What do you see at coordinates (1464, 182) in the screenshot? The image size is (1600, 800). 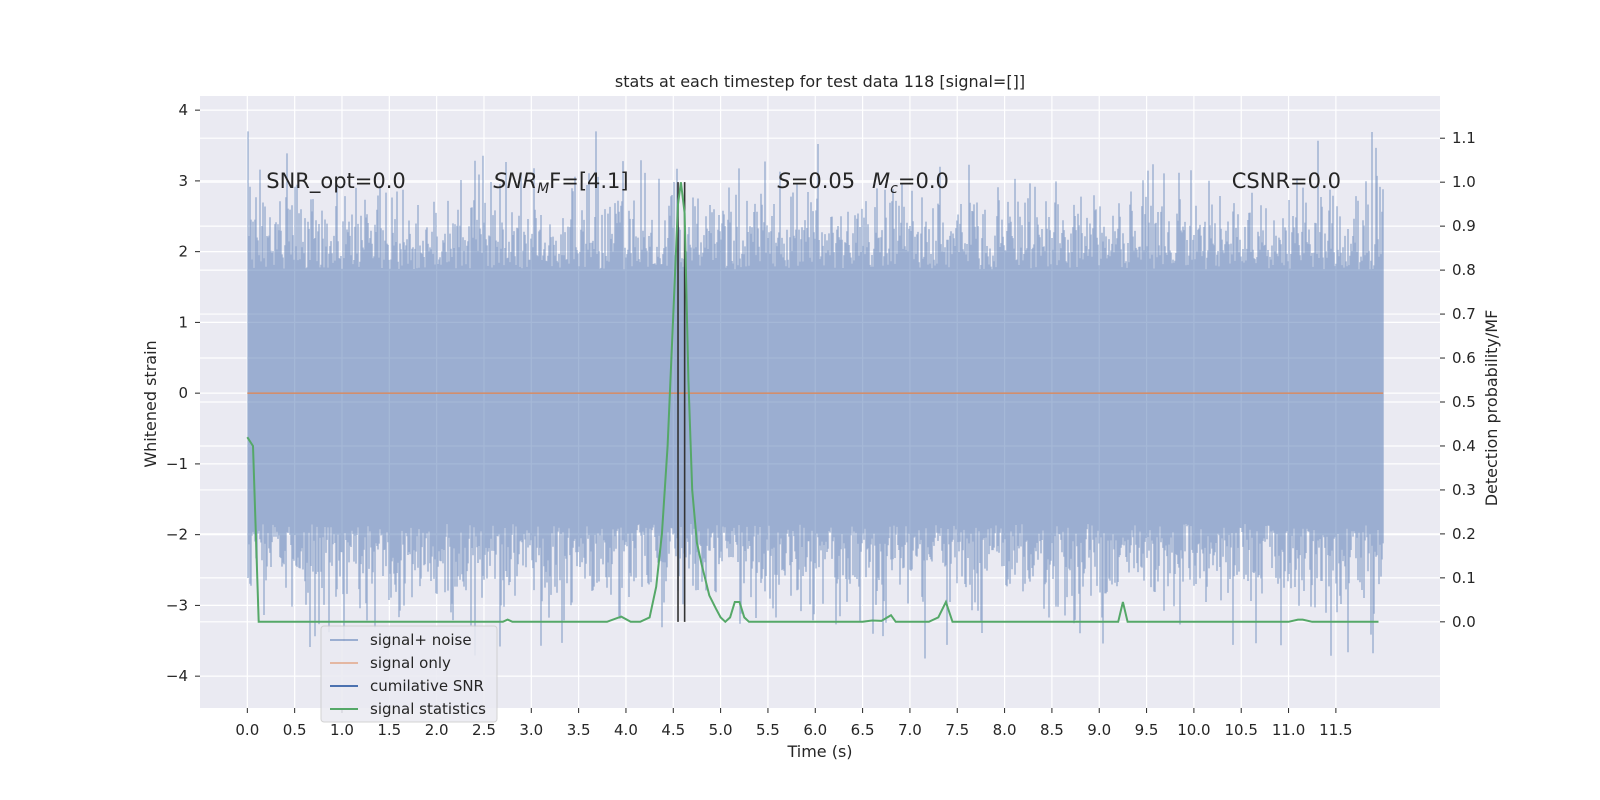 I see `y-right-tick-label: 1.0` at bounding box center [1464, 182].